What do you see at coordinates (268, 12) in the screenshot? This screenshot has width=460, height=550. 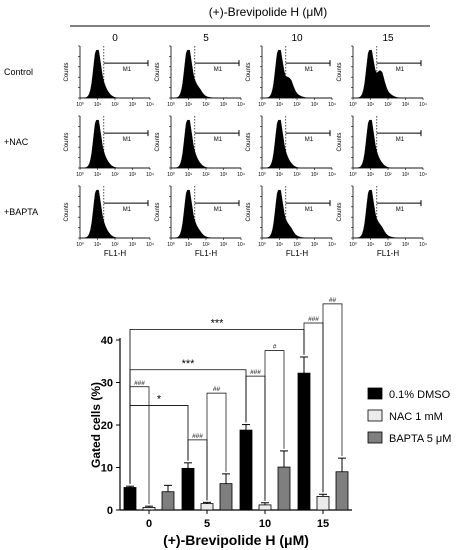 I see `histogram-title: (+)-Brevipolide H (μM)` at bounding box center [268, 12].